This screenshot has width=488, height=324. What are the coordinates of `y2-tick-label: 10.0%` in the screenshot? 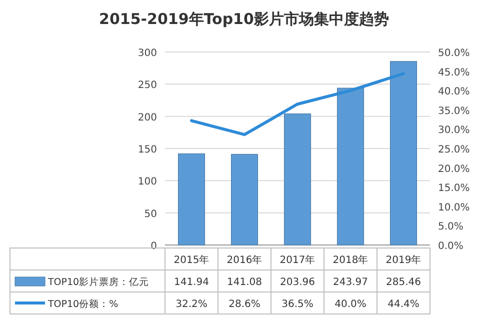 It's located at (454, 208).